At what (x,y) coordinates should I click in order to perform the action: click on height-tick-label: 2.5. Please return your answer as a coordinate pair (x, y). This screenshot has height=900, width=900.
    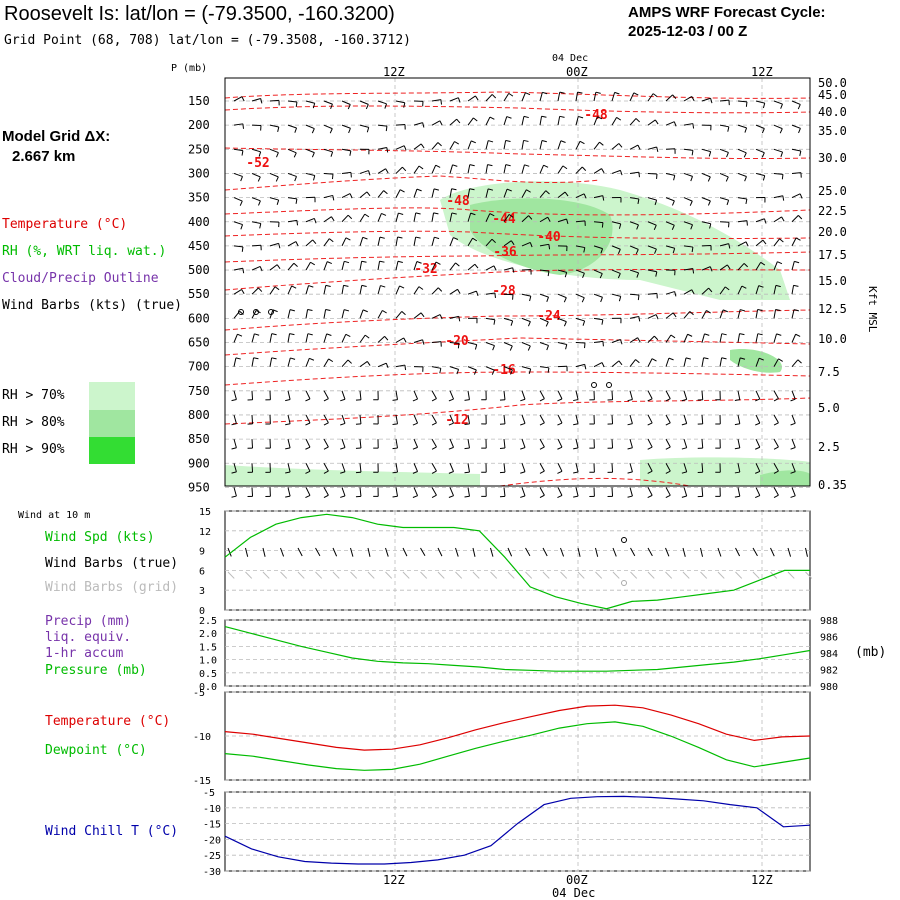
    Looking at the image, I should click on (829, 447).